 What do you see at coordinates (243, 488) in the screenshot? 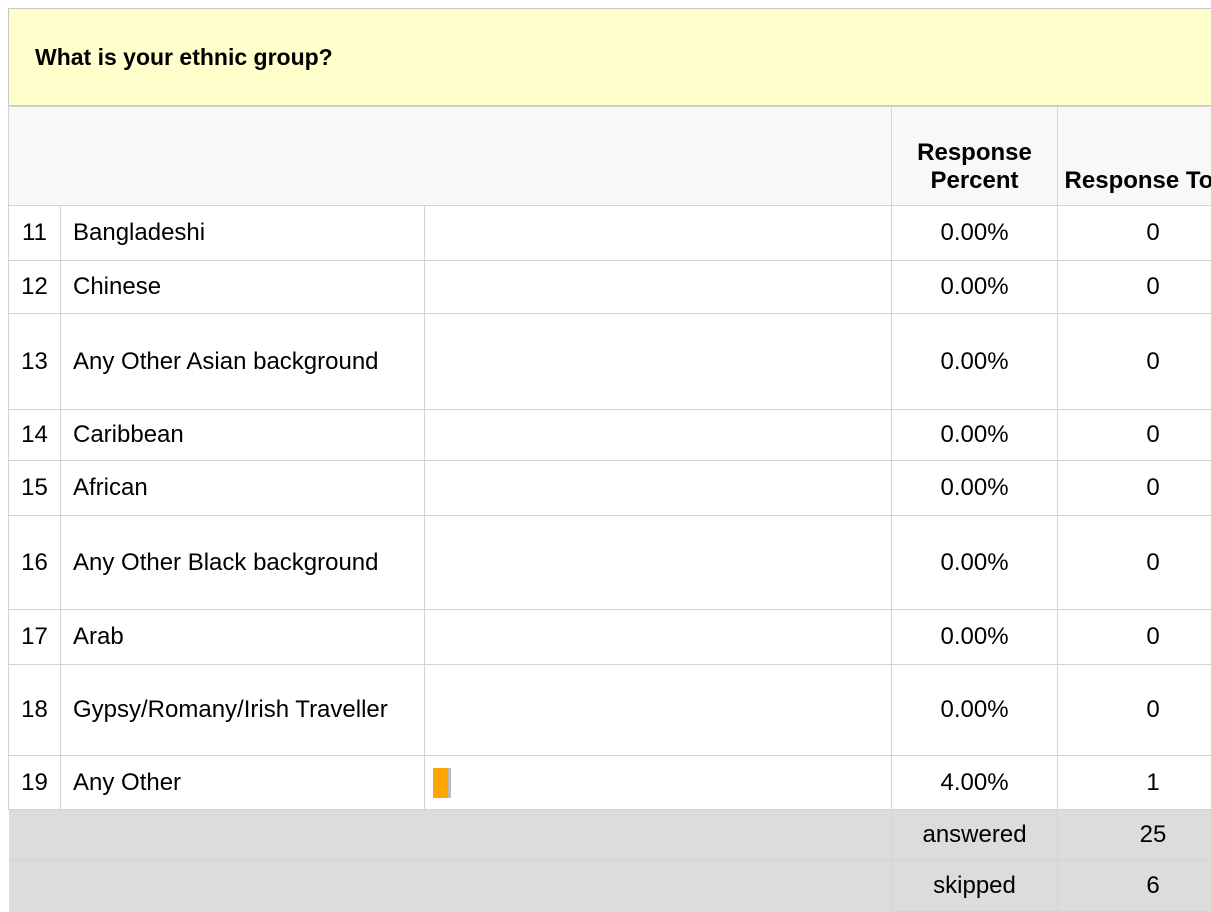
I see `answer-label: African` at bounding box center [243, 488].